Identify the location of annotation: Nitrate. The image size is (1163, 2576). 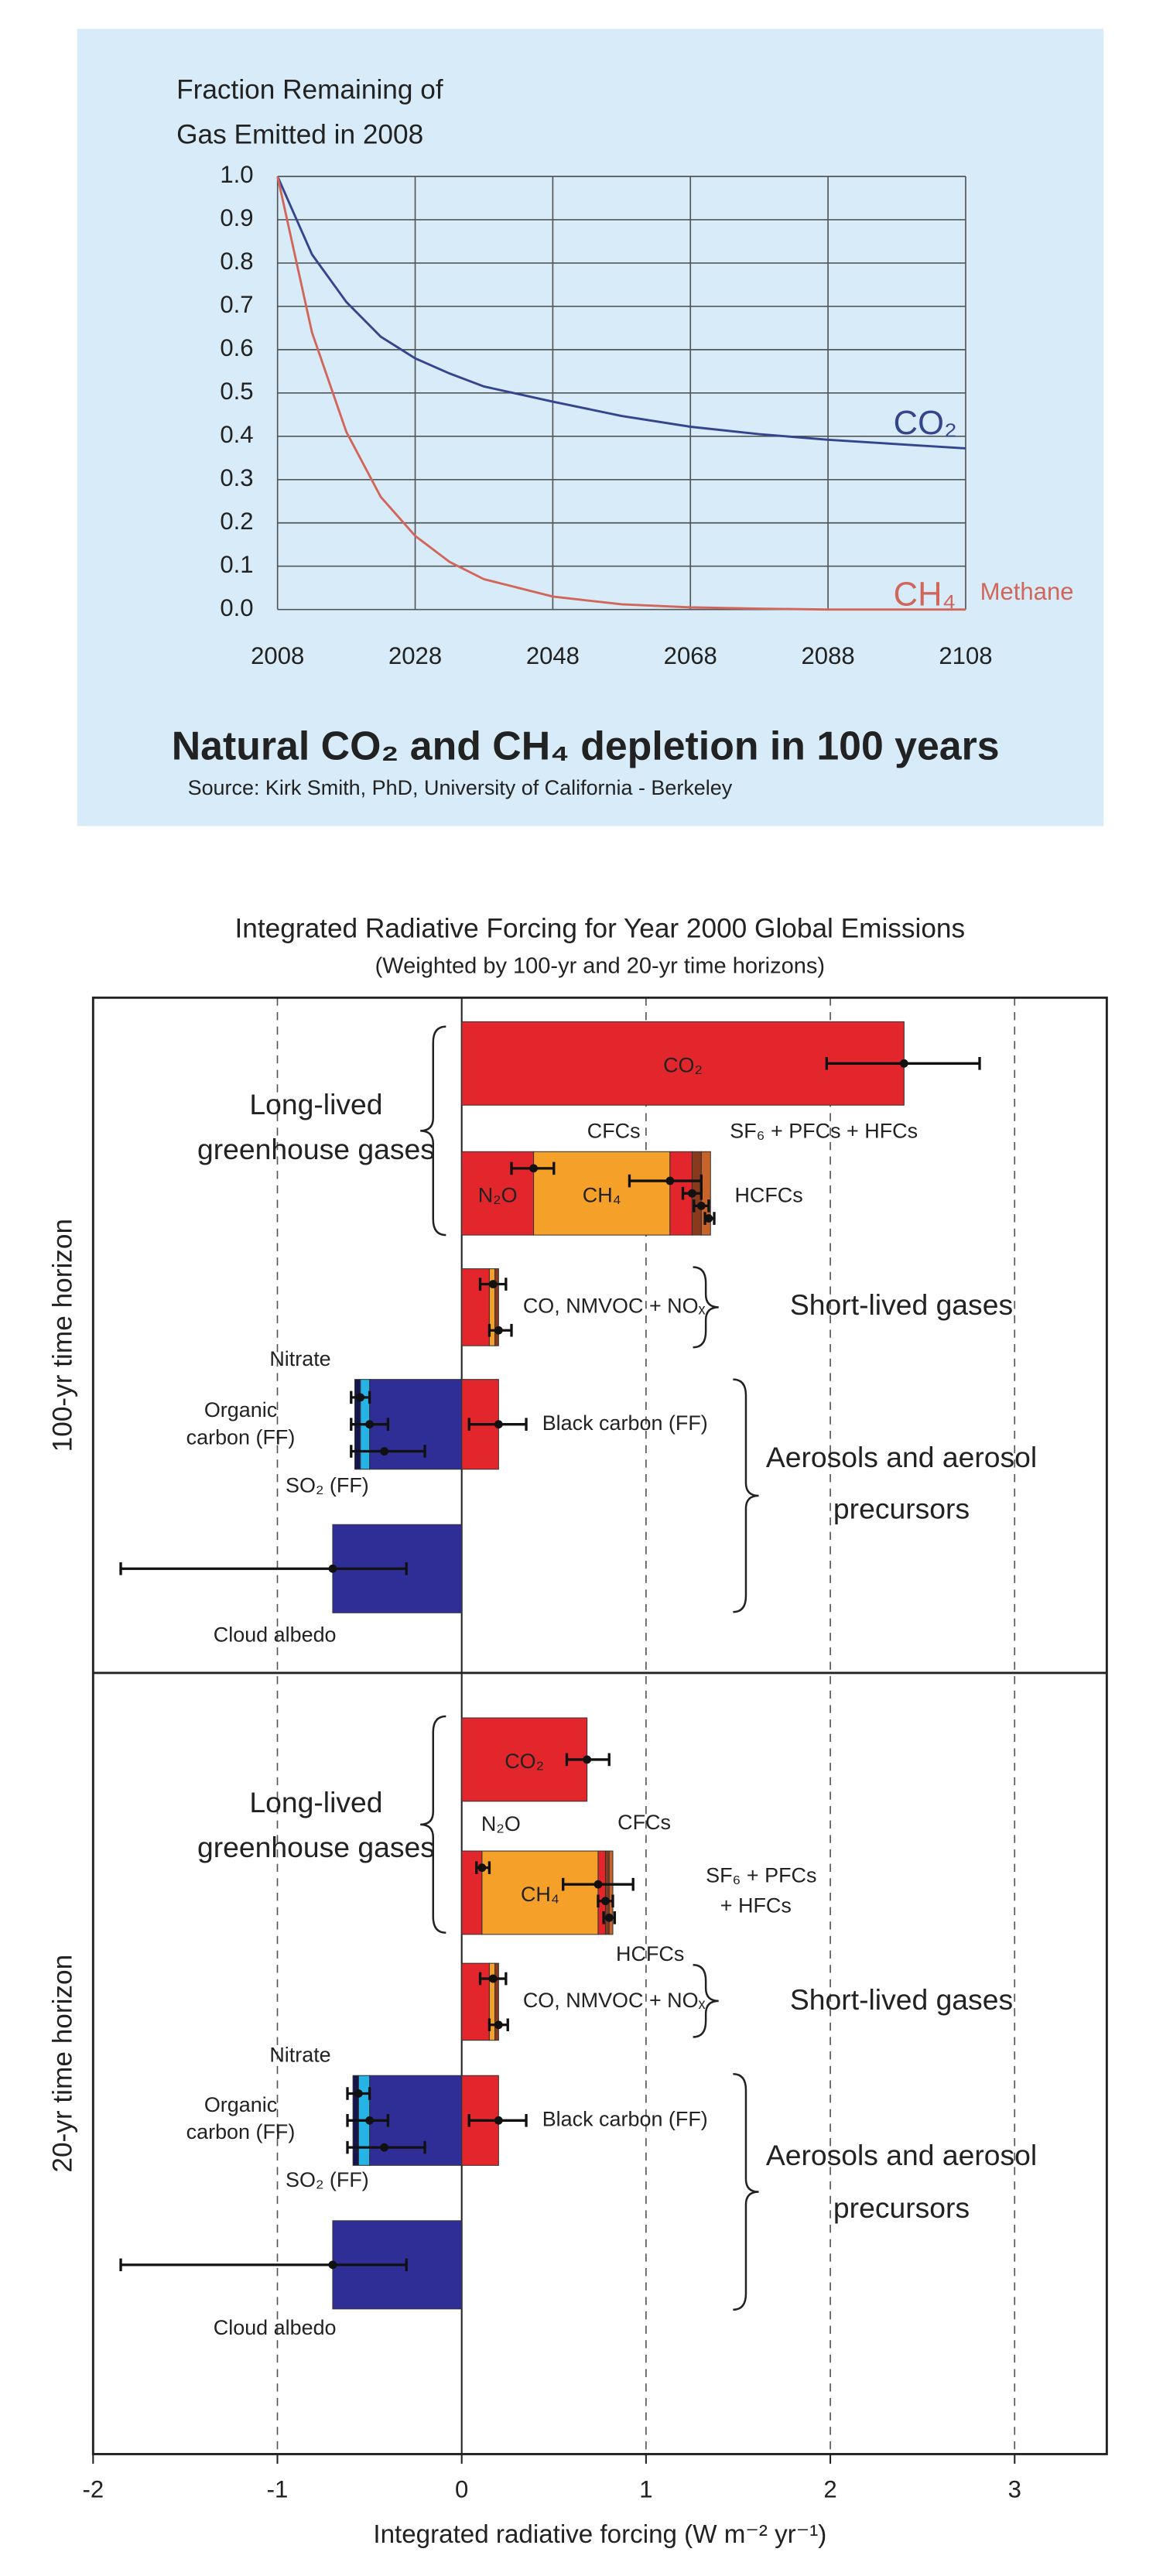
(299, 1359).